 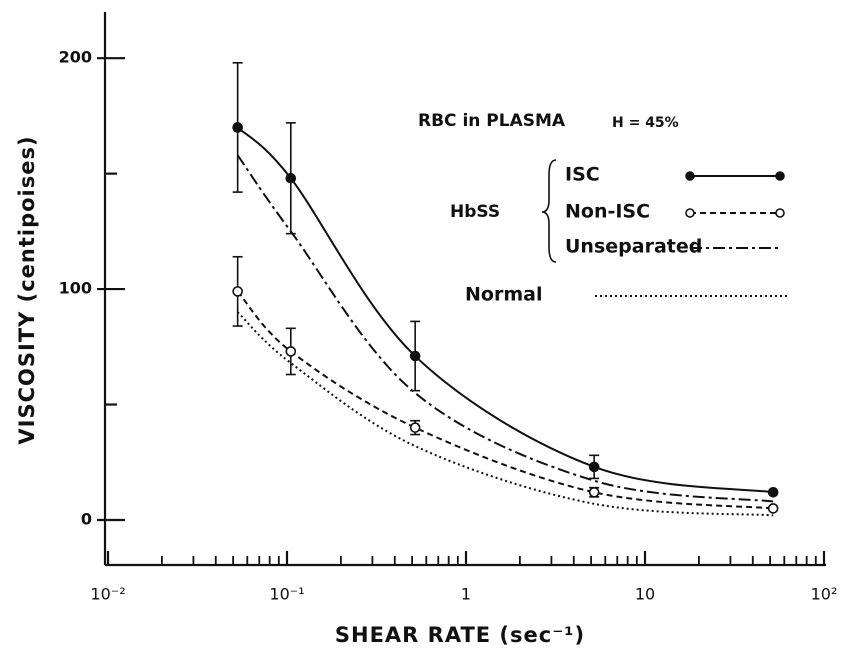 I want to click on y-tick-label: 0, so click(x=86, y=518).